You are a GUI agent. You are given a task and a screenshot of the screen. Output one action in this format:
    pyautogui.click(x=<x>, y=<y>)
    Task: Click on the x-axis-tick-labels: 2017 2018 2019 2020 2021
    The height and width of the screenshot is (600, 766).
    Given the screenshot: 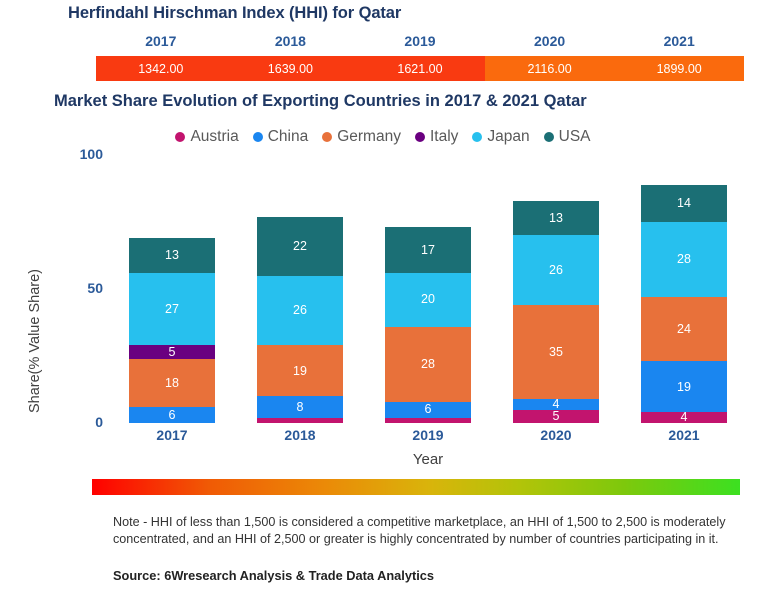 What is the action you would take?
    pyautogui.click(x=428, y=435)
    